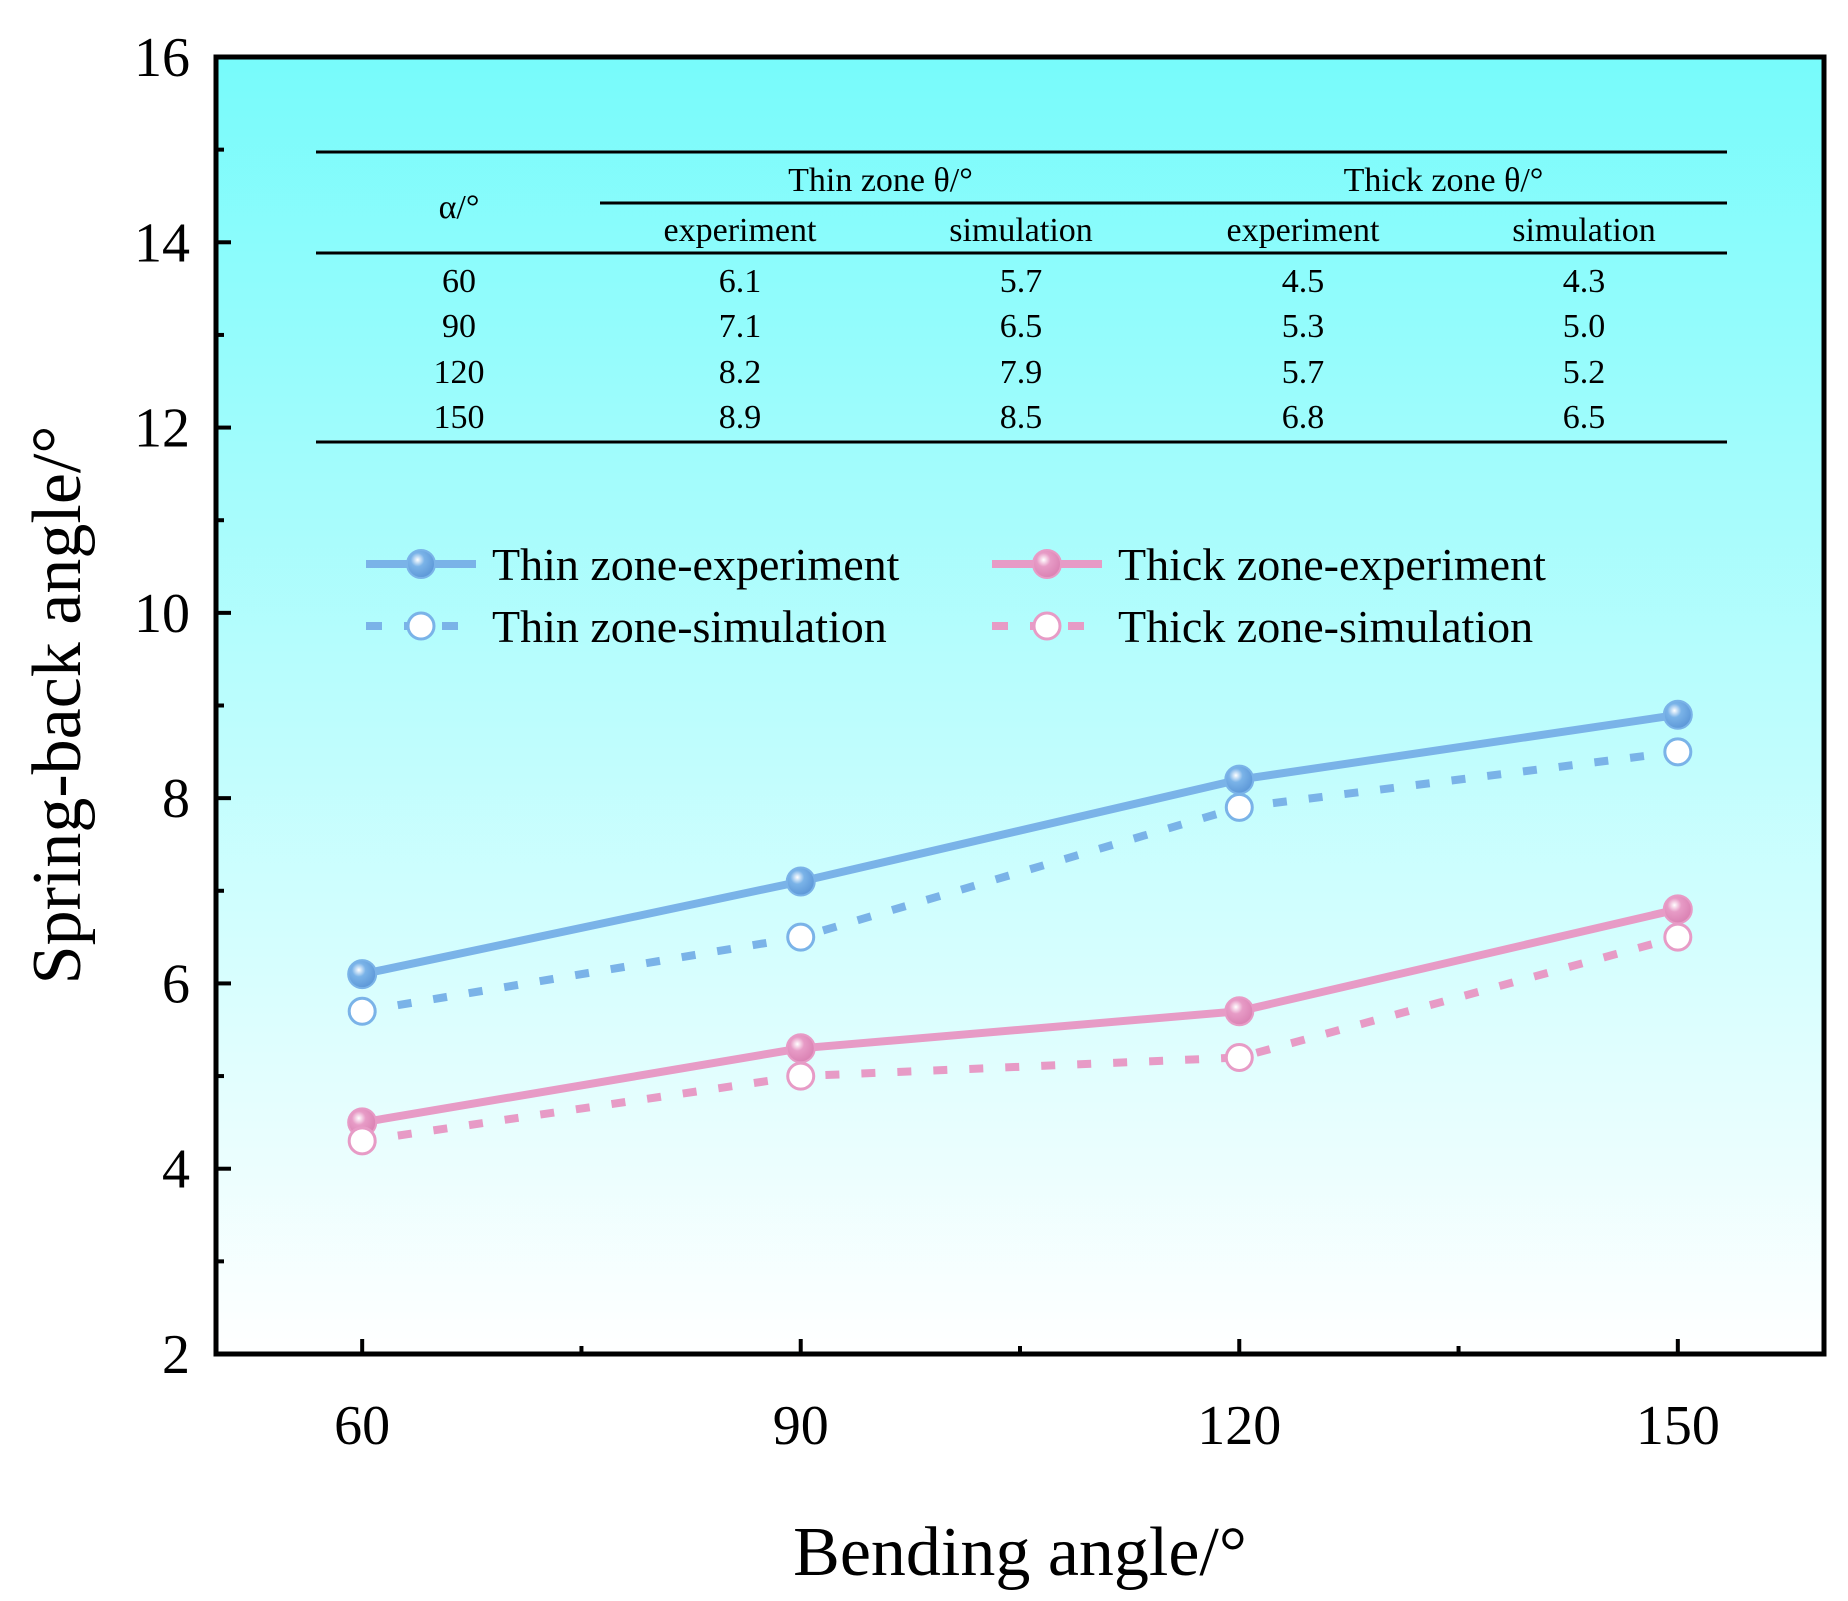 Image resolution: width=1848 pixels, height=1601 pixels. I want to click on legend-label: Thin zone-experiment, so click(696, 564).